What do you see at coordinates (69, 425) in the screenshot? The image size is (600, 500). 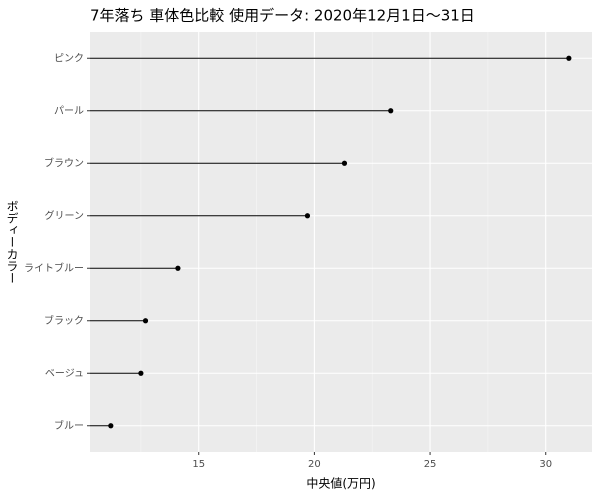 I see `y-tick-label: ブルー` at bounding box center [69, 425].